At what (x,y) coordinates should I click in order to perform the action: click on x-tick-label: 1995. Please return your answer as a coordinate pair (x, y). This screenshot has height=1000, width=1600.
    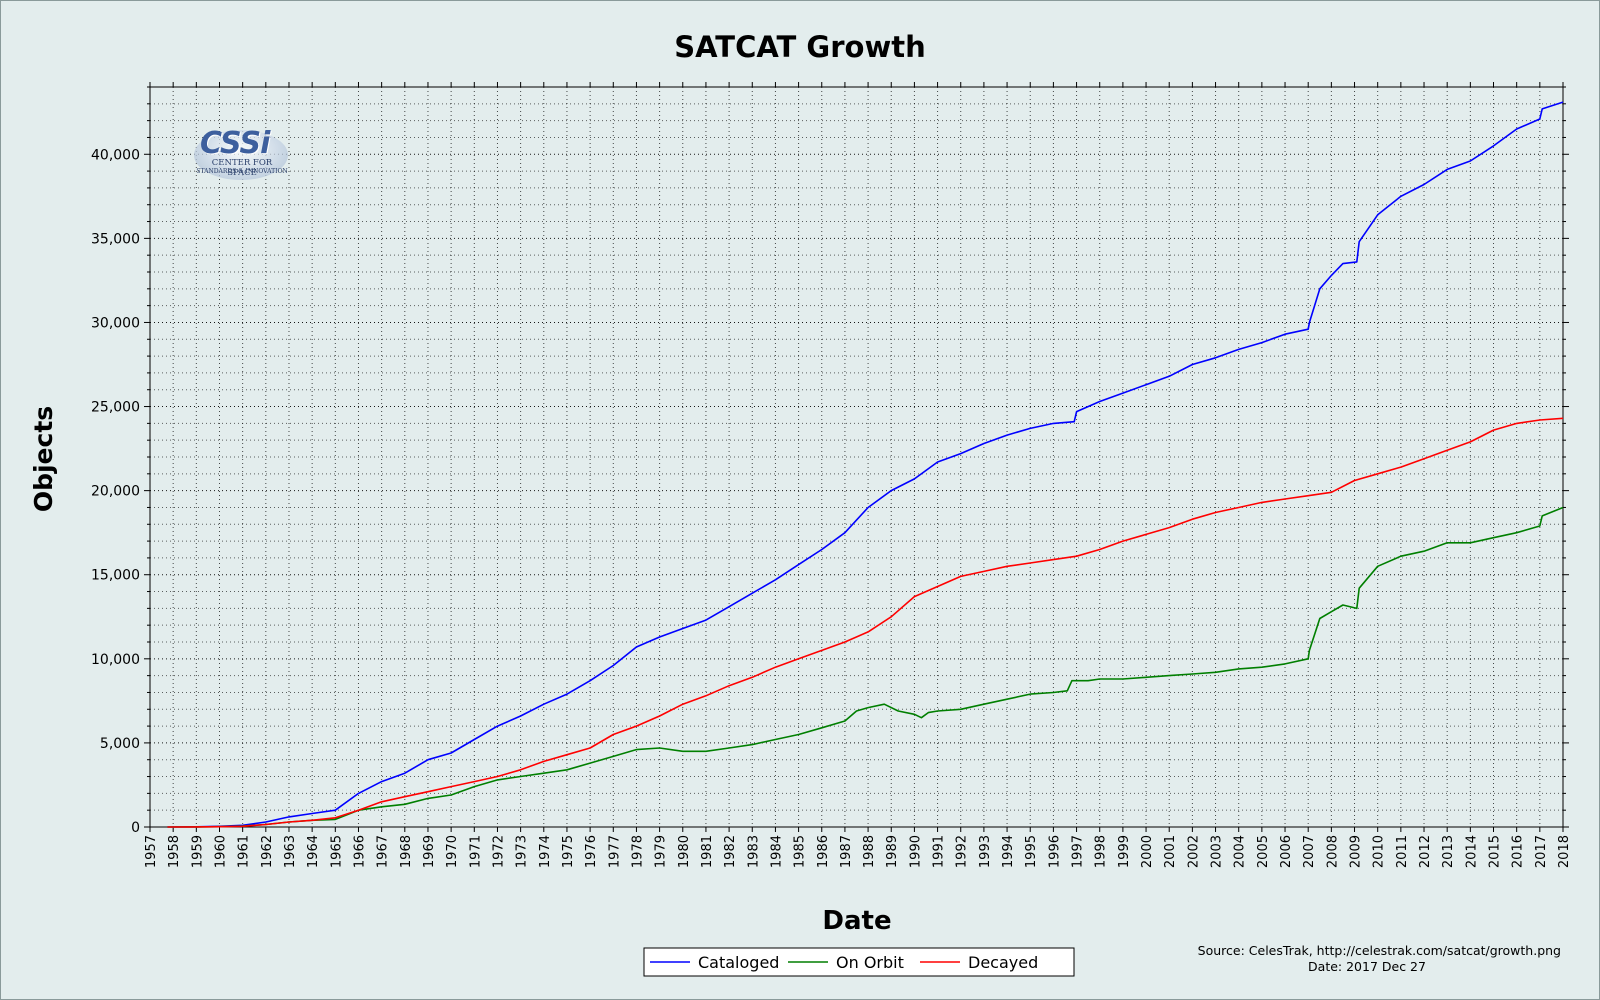
    Looking at the image, I should click on (1031, 851).